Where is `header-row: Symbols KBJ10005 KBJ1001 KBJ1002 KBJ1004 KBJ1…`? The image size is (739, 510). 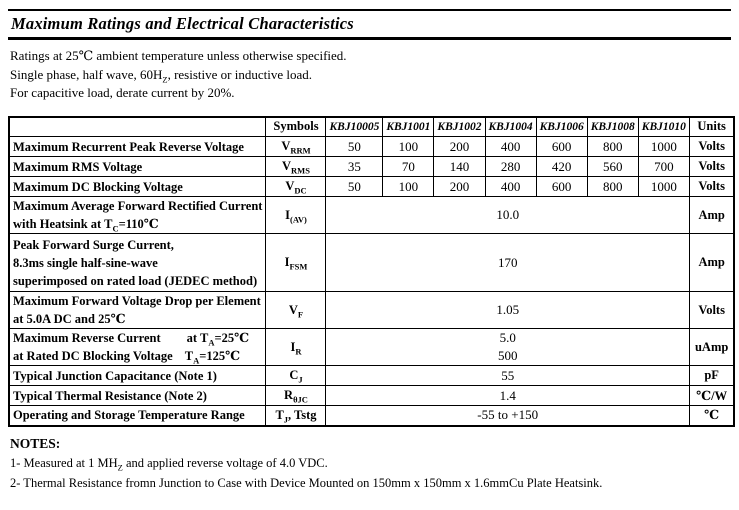 header-row: Symbols KBJ10005 KBJ1001 KBJ1002 KBJ1004 KBJ1… is located at coordinates (371, 126).